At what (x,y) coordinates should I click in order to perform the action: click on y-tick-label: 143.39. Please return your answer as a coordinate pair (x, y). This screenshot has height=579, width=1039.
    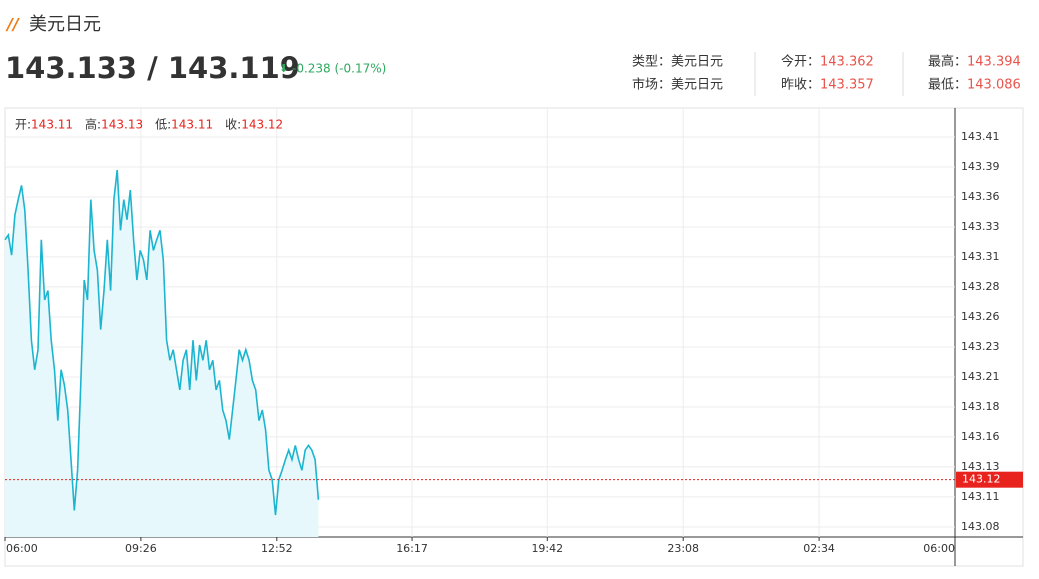
    Looking at the image, I should click on (980, 166).